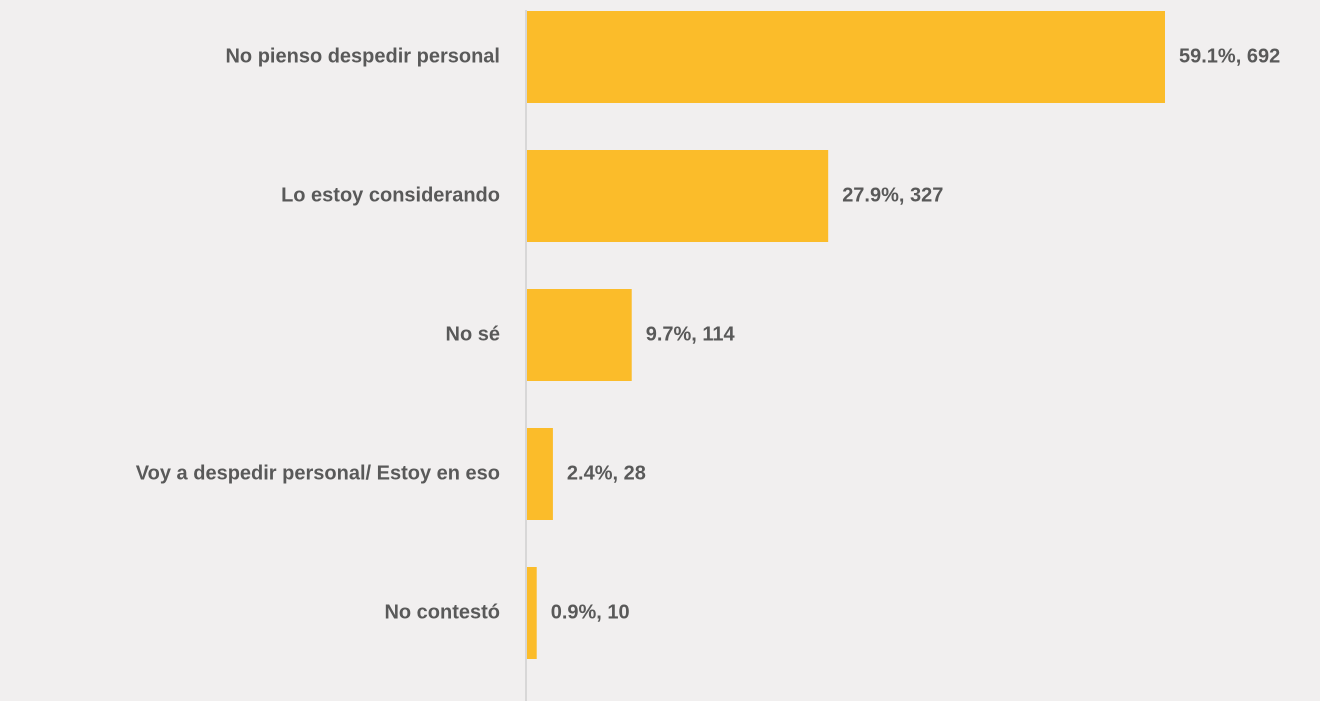 This screenshot has width=1320, height=701. I want to click on category-label: No pienso despedir personal, so click(362, 56).